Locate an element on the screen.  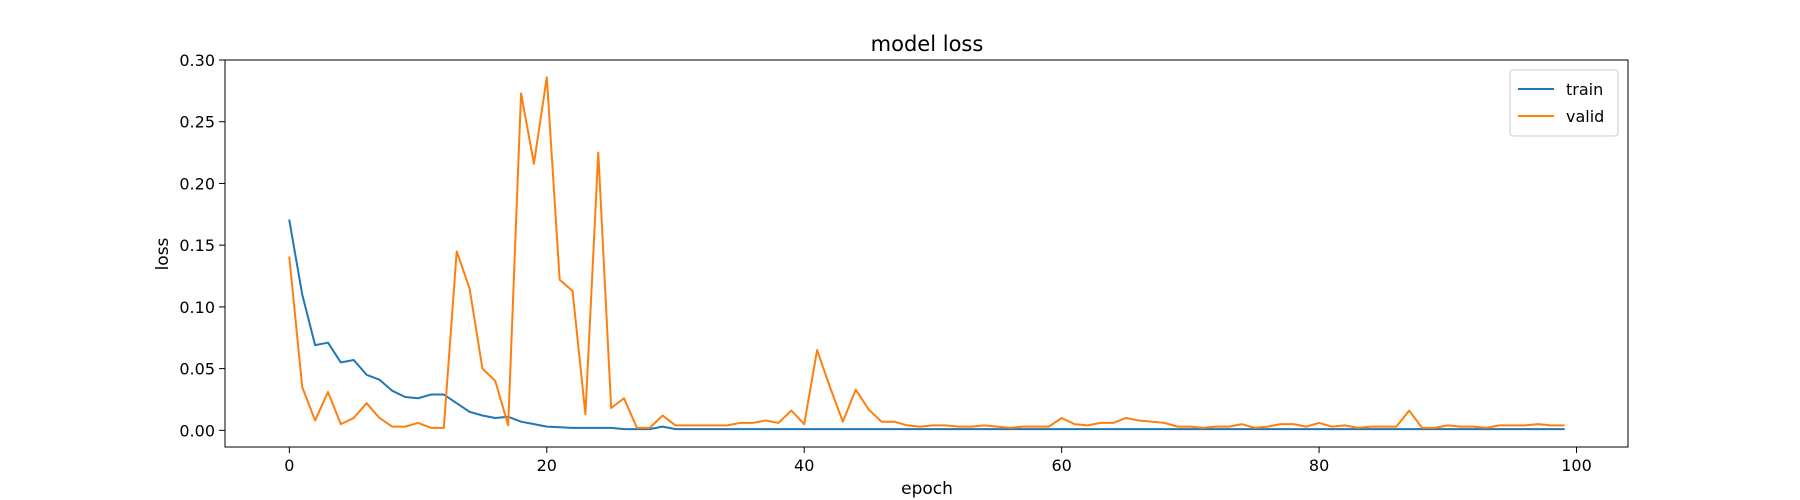
y-tick-label: 0.25 is located at coordinates (197, 122).